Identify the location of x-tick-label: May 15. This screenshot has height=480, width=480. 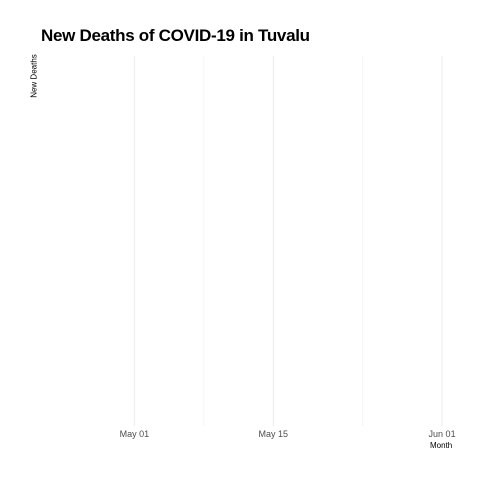
(274, 434).